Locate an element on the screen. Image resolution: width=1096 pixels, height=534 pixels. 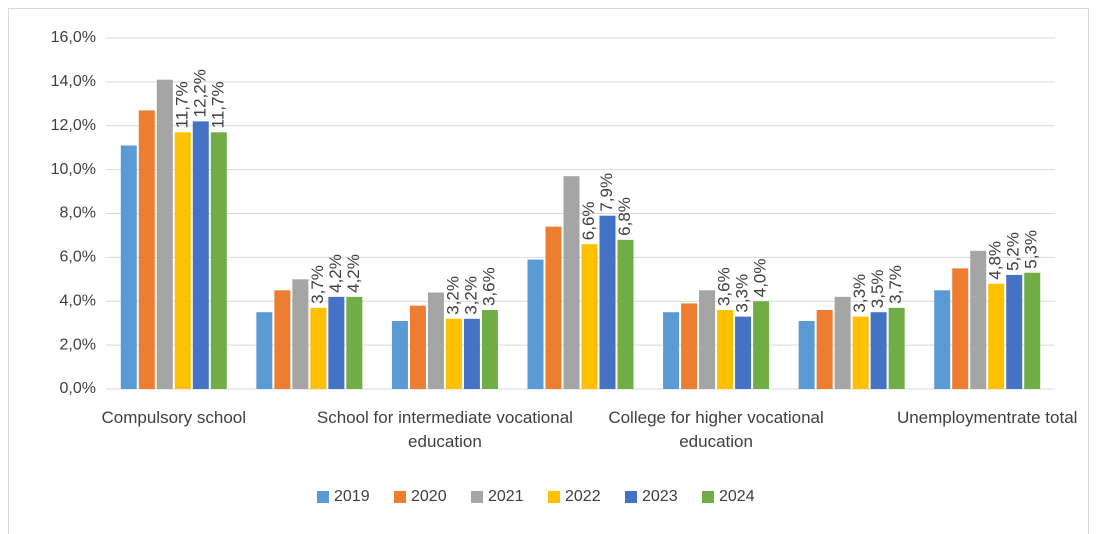
legend-label: 2019 is located at coordinates (352, 496).